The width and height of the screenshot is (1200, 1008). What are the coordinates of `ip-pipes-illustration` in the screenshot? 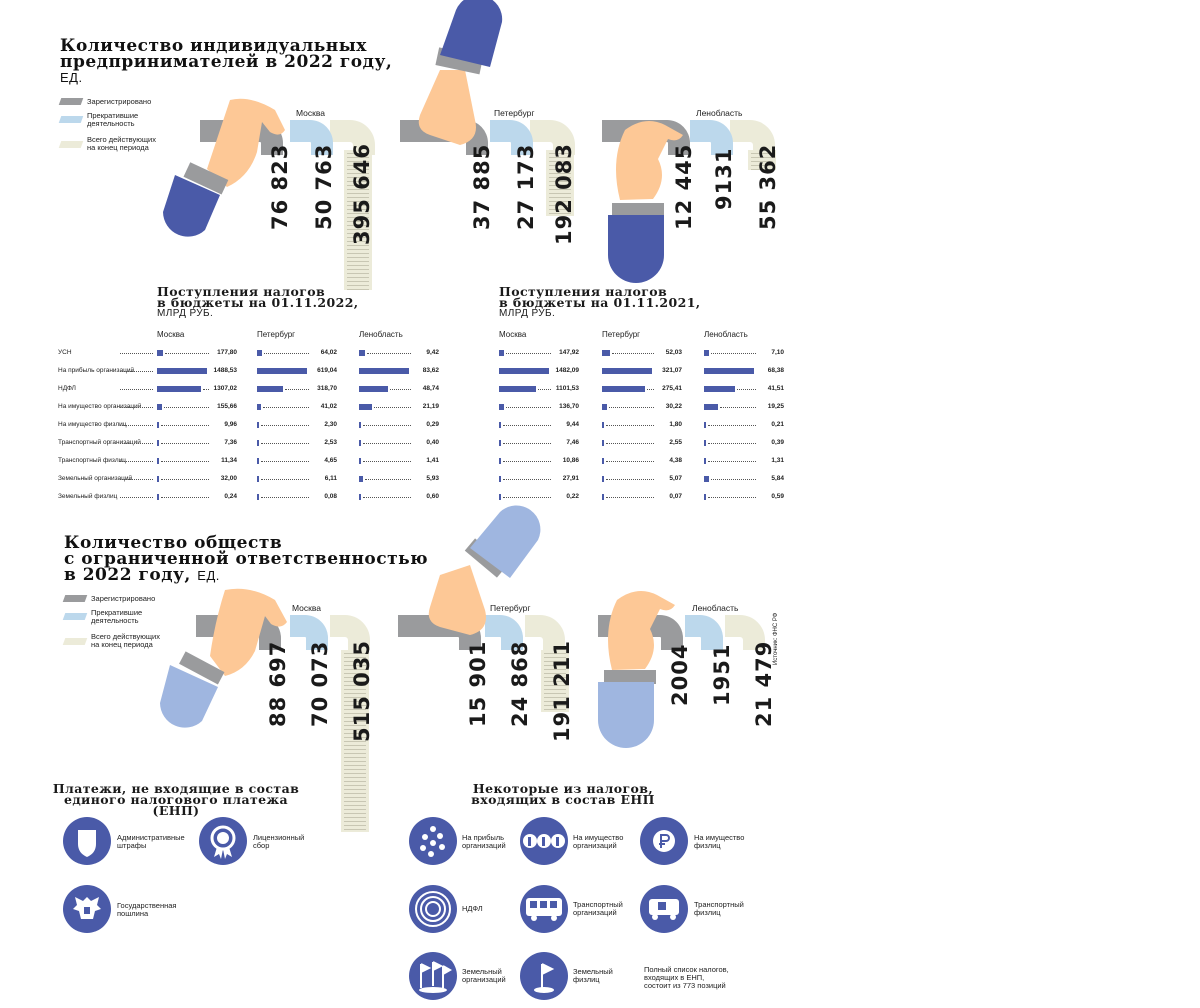 It's located at (469, 141).